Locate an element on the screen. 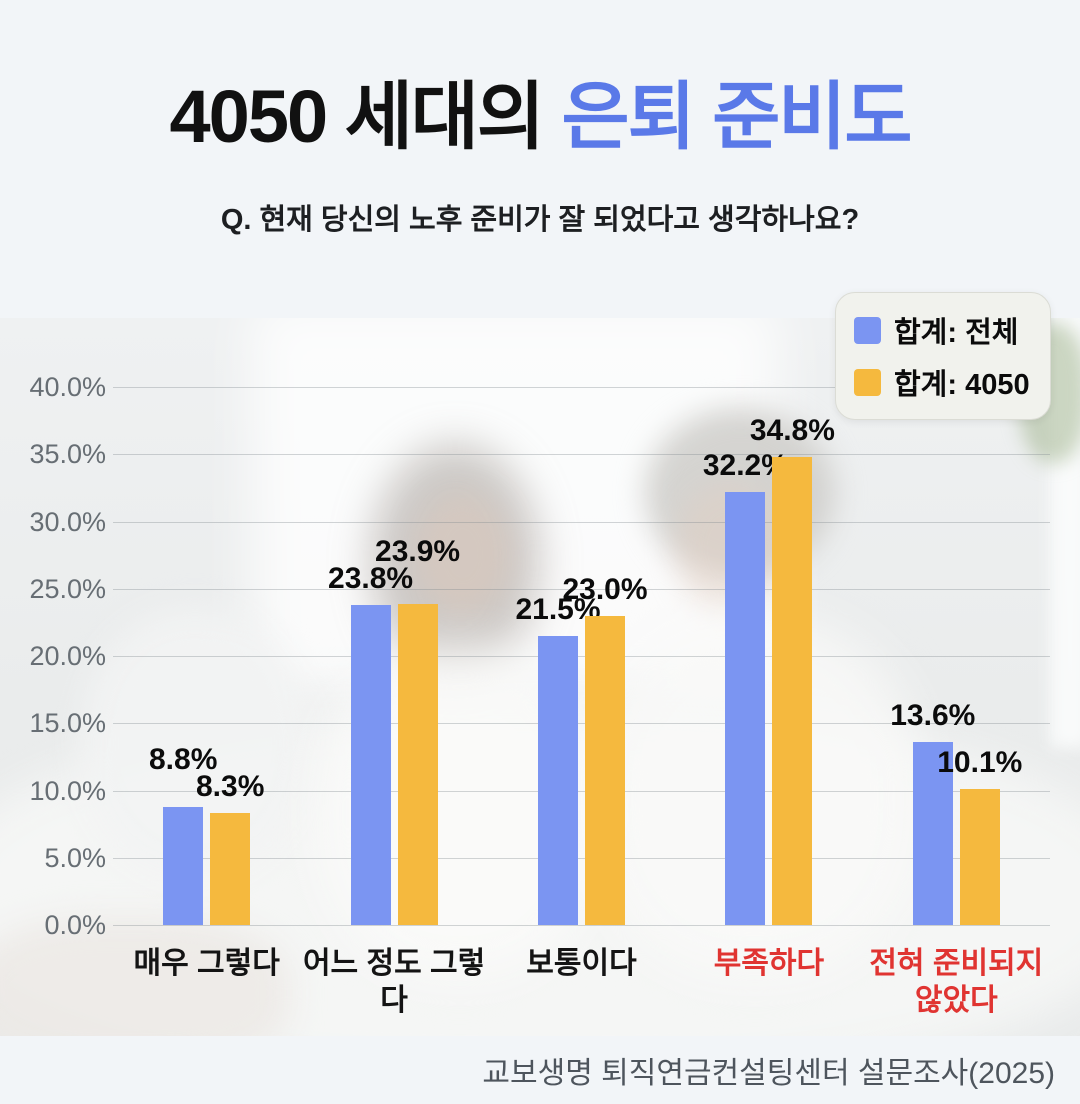 The width and height of the screenshot is (1080, 1104). survey-question: Q. 현재 당신의 노후 준비가 잘 되었다고 생각하나요? is located at coordinates (540, 220).